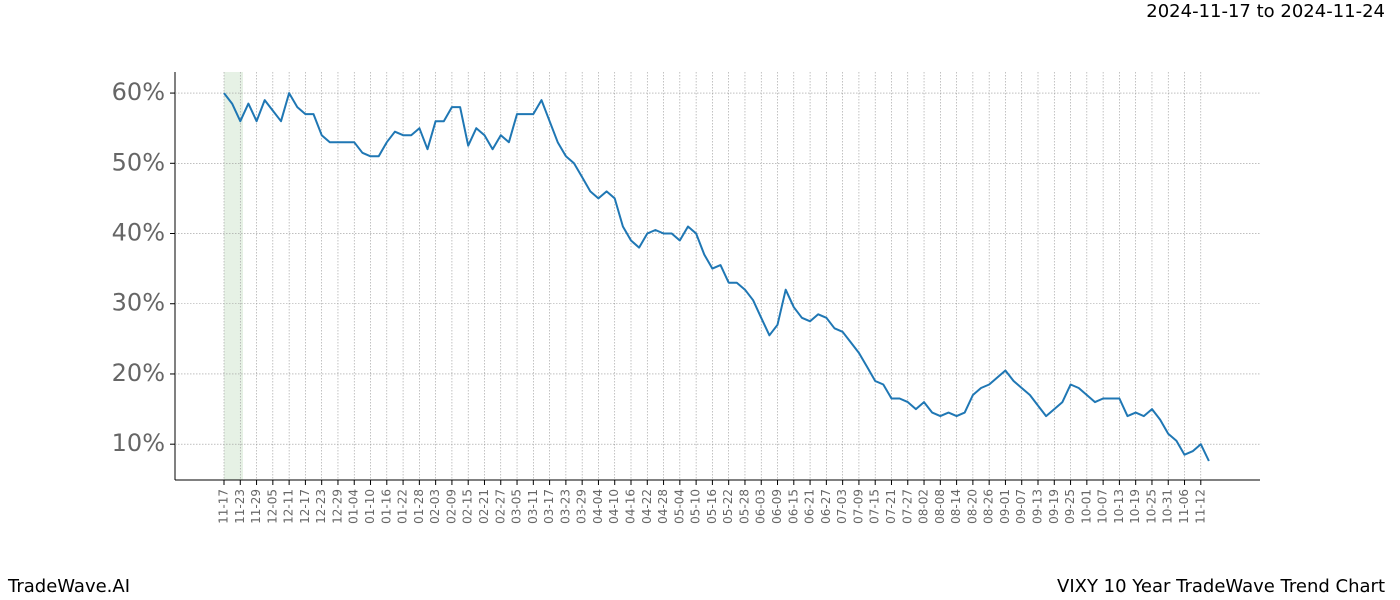  Describe the element at coordinates (1135, 506) in the screenshot. I see `x-tick-label: 10-19` at that location.